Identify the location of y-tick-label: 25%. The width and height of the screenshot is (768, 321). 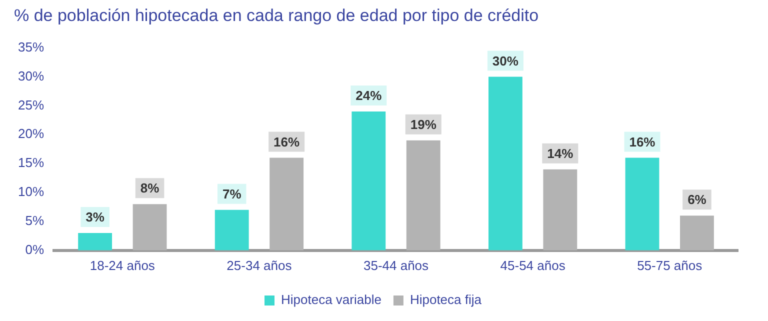
(31, 104).